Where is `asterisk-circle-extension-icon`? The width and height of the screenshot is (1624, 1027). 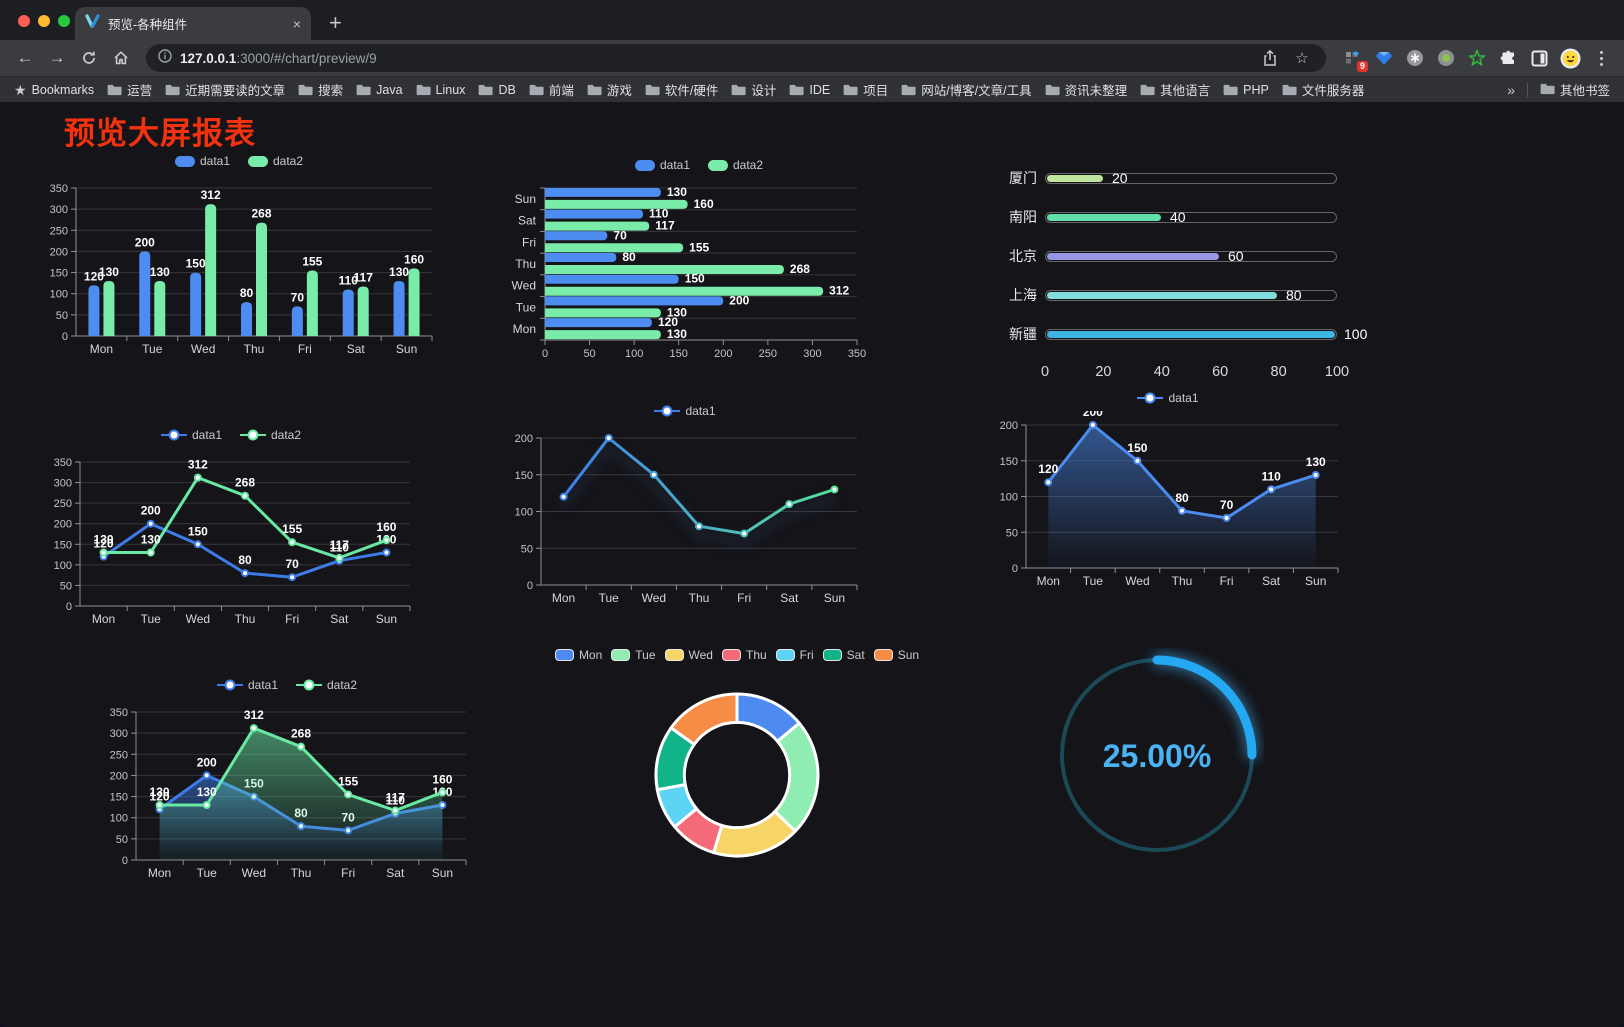 asterisk-circle-extension-icon is located at coordinates (1415, 58).